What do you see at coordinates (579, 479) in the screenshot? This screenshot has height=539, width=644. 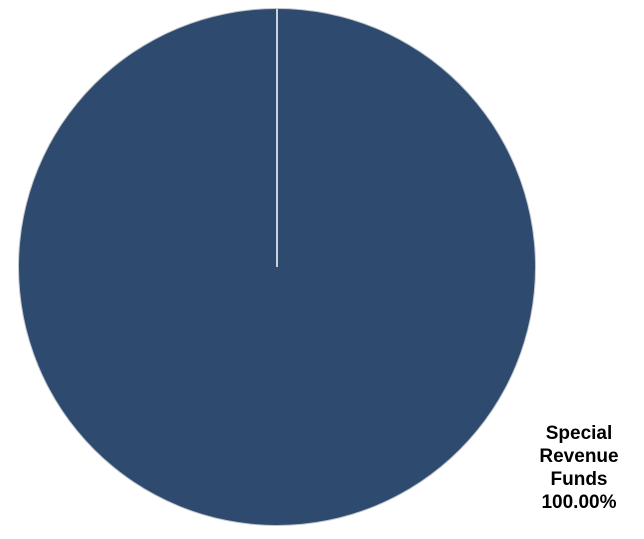 I see `slice-label-line-3: Funds` at bounding box center [579, 479].